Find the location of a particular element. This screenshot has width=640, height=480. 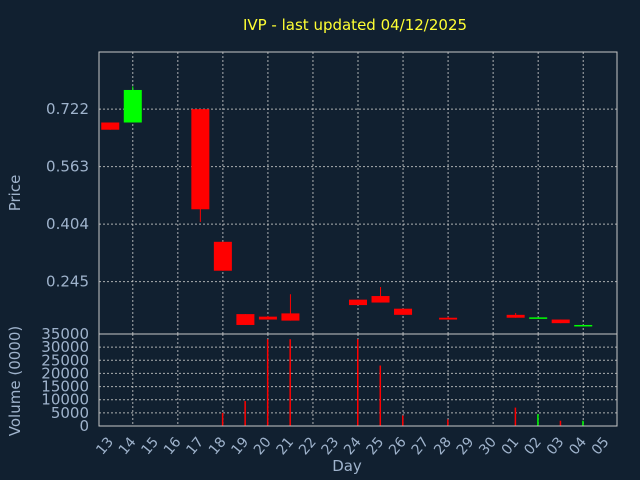

volume-bars is located at coordinates (391, 382).